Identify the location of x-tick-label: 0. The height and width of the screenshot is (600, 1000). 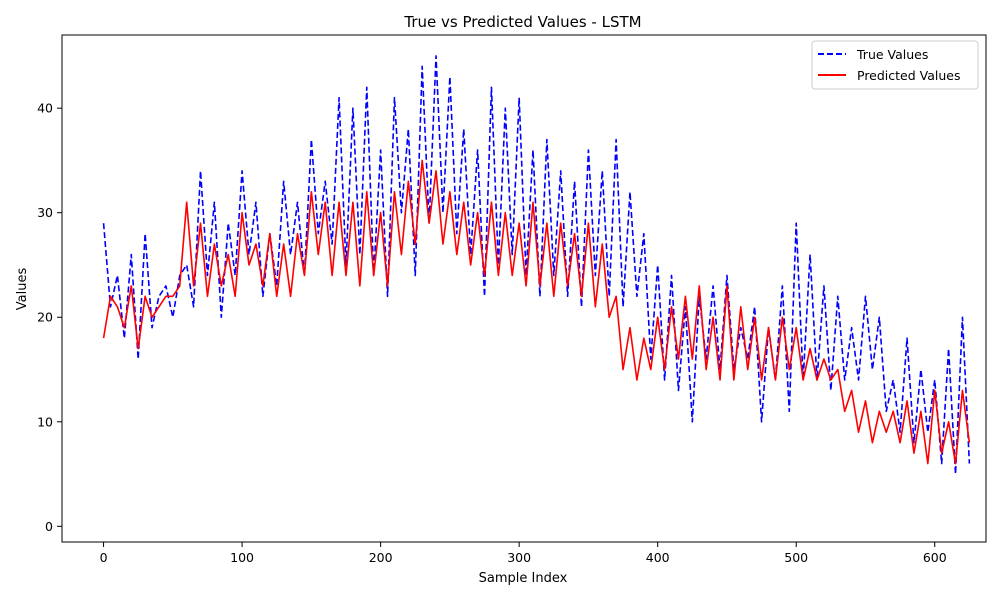
(104, 557).